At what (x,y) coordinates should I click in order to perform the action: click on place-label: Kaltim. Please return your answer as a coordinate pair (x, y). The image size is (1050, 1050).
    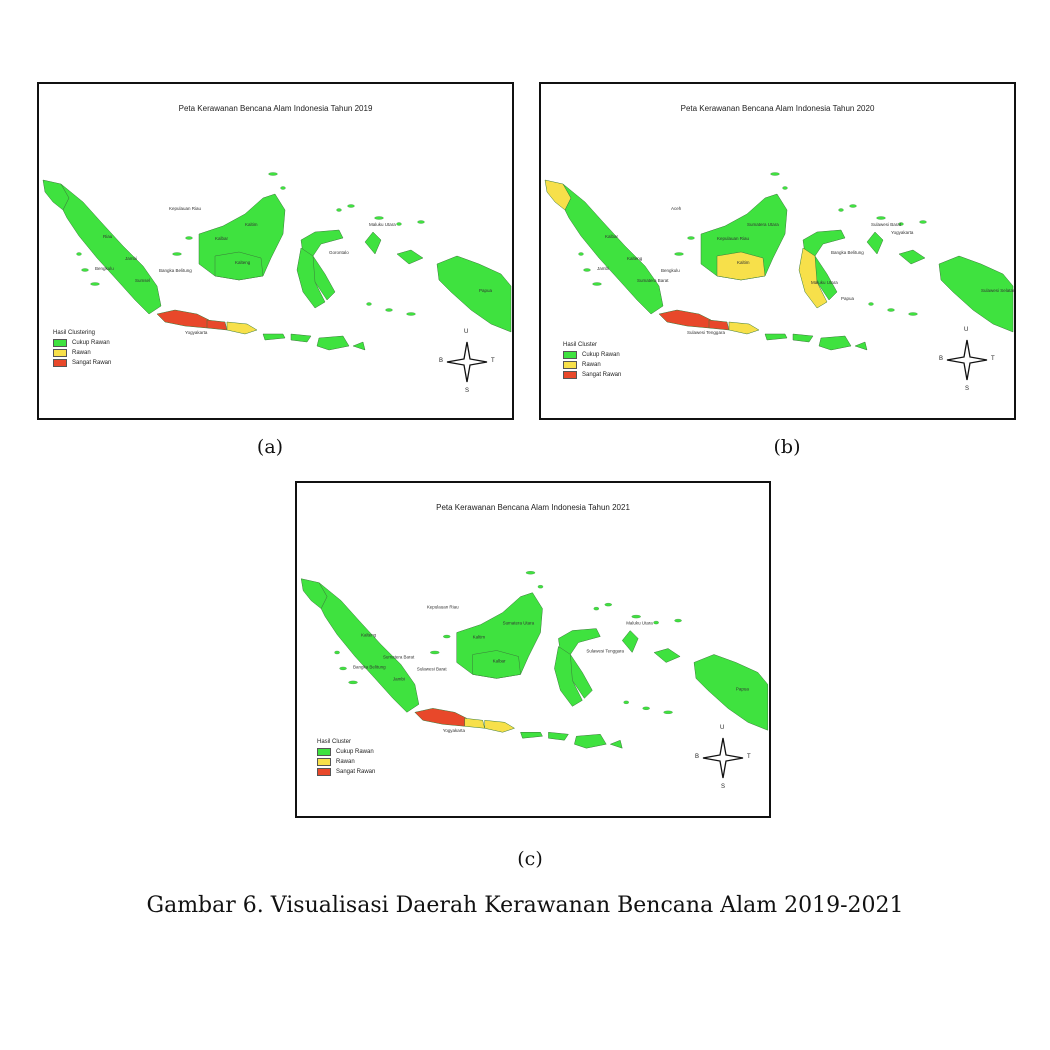
    Looking at the image, I should click on (743, 262).